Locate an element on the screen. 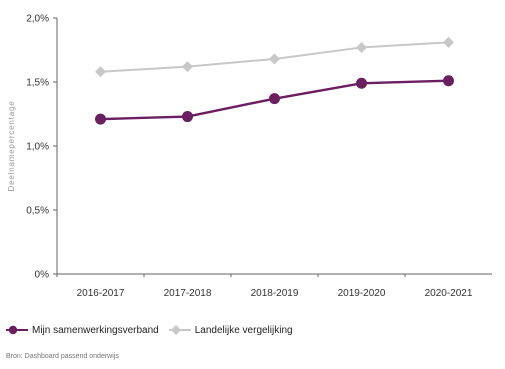 The image size is (505, 369). y-tick-label-3: 1,5% is located at coordinates (37, 83).